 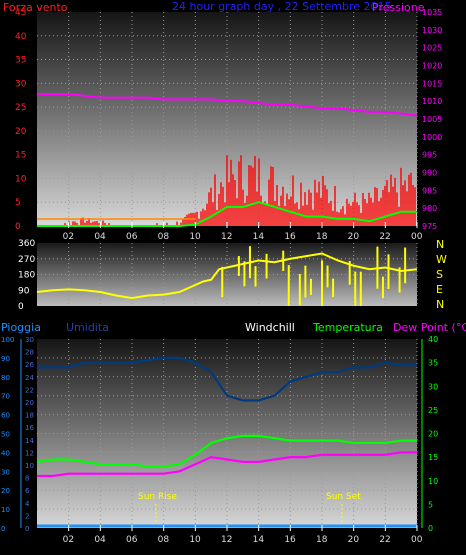 What do you see at coordinates (5, 416) in the screenshot?
I see `rain-tick-label: 60` at bounding box center [5, 416].